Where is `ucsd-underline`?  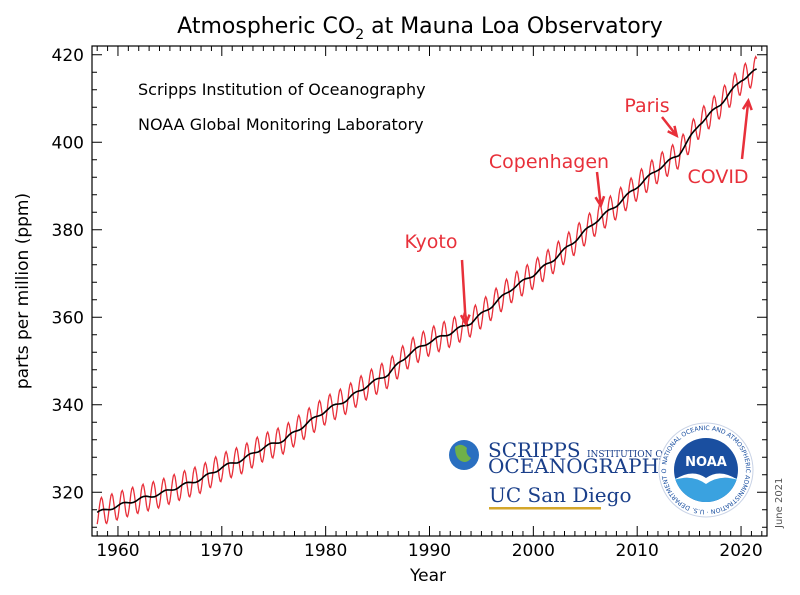
ucsd-underline is located at coordinates (545, 508).